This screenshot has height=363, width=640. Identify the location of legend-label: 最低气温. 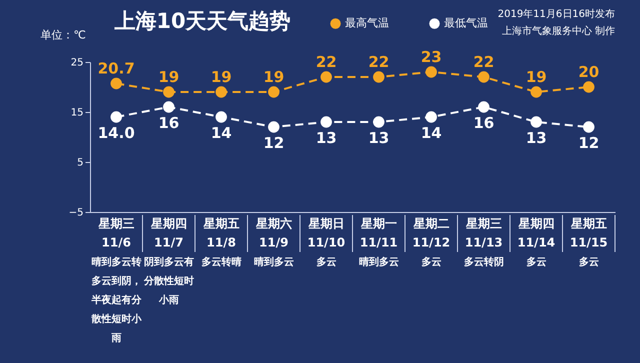
(466, 23).